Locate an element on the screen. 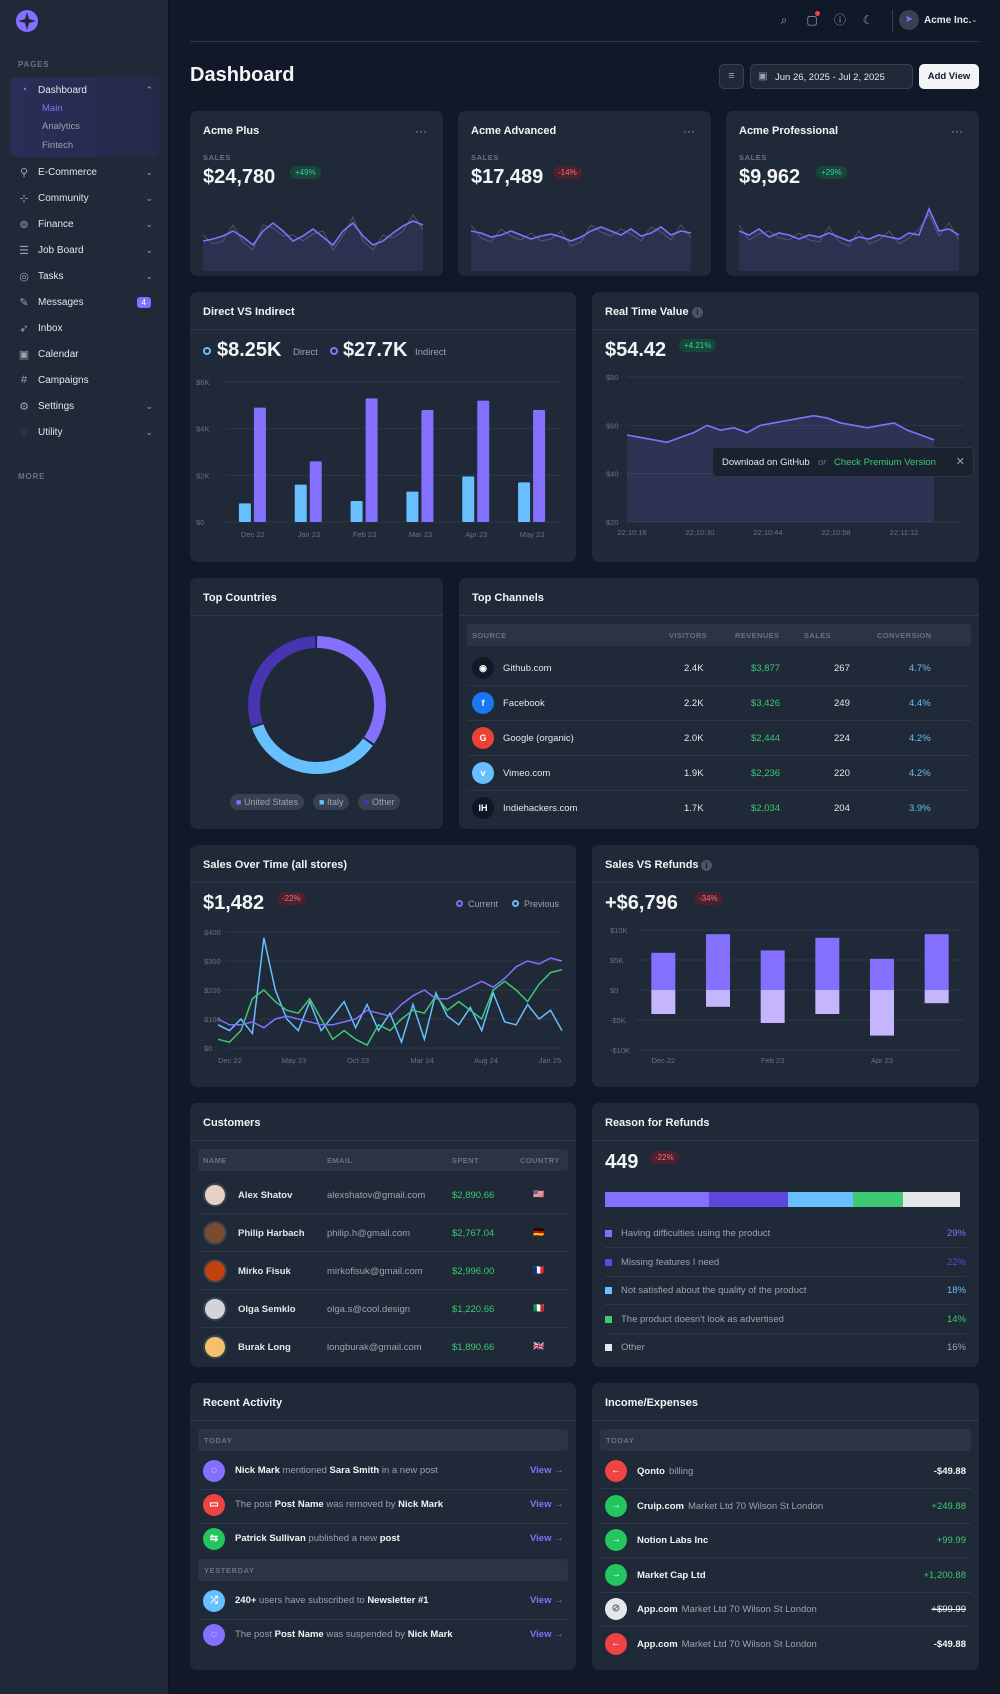 The width and height of the screenshot is (1000, 1694). column-header: COUNTRY is located at coordinates (540, 1160).